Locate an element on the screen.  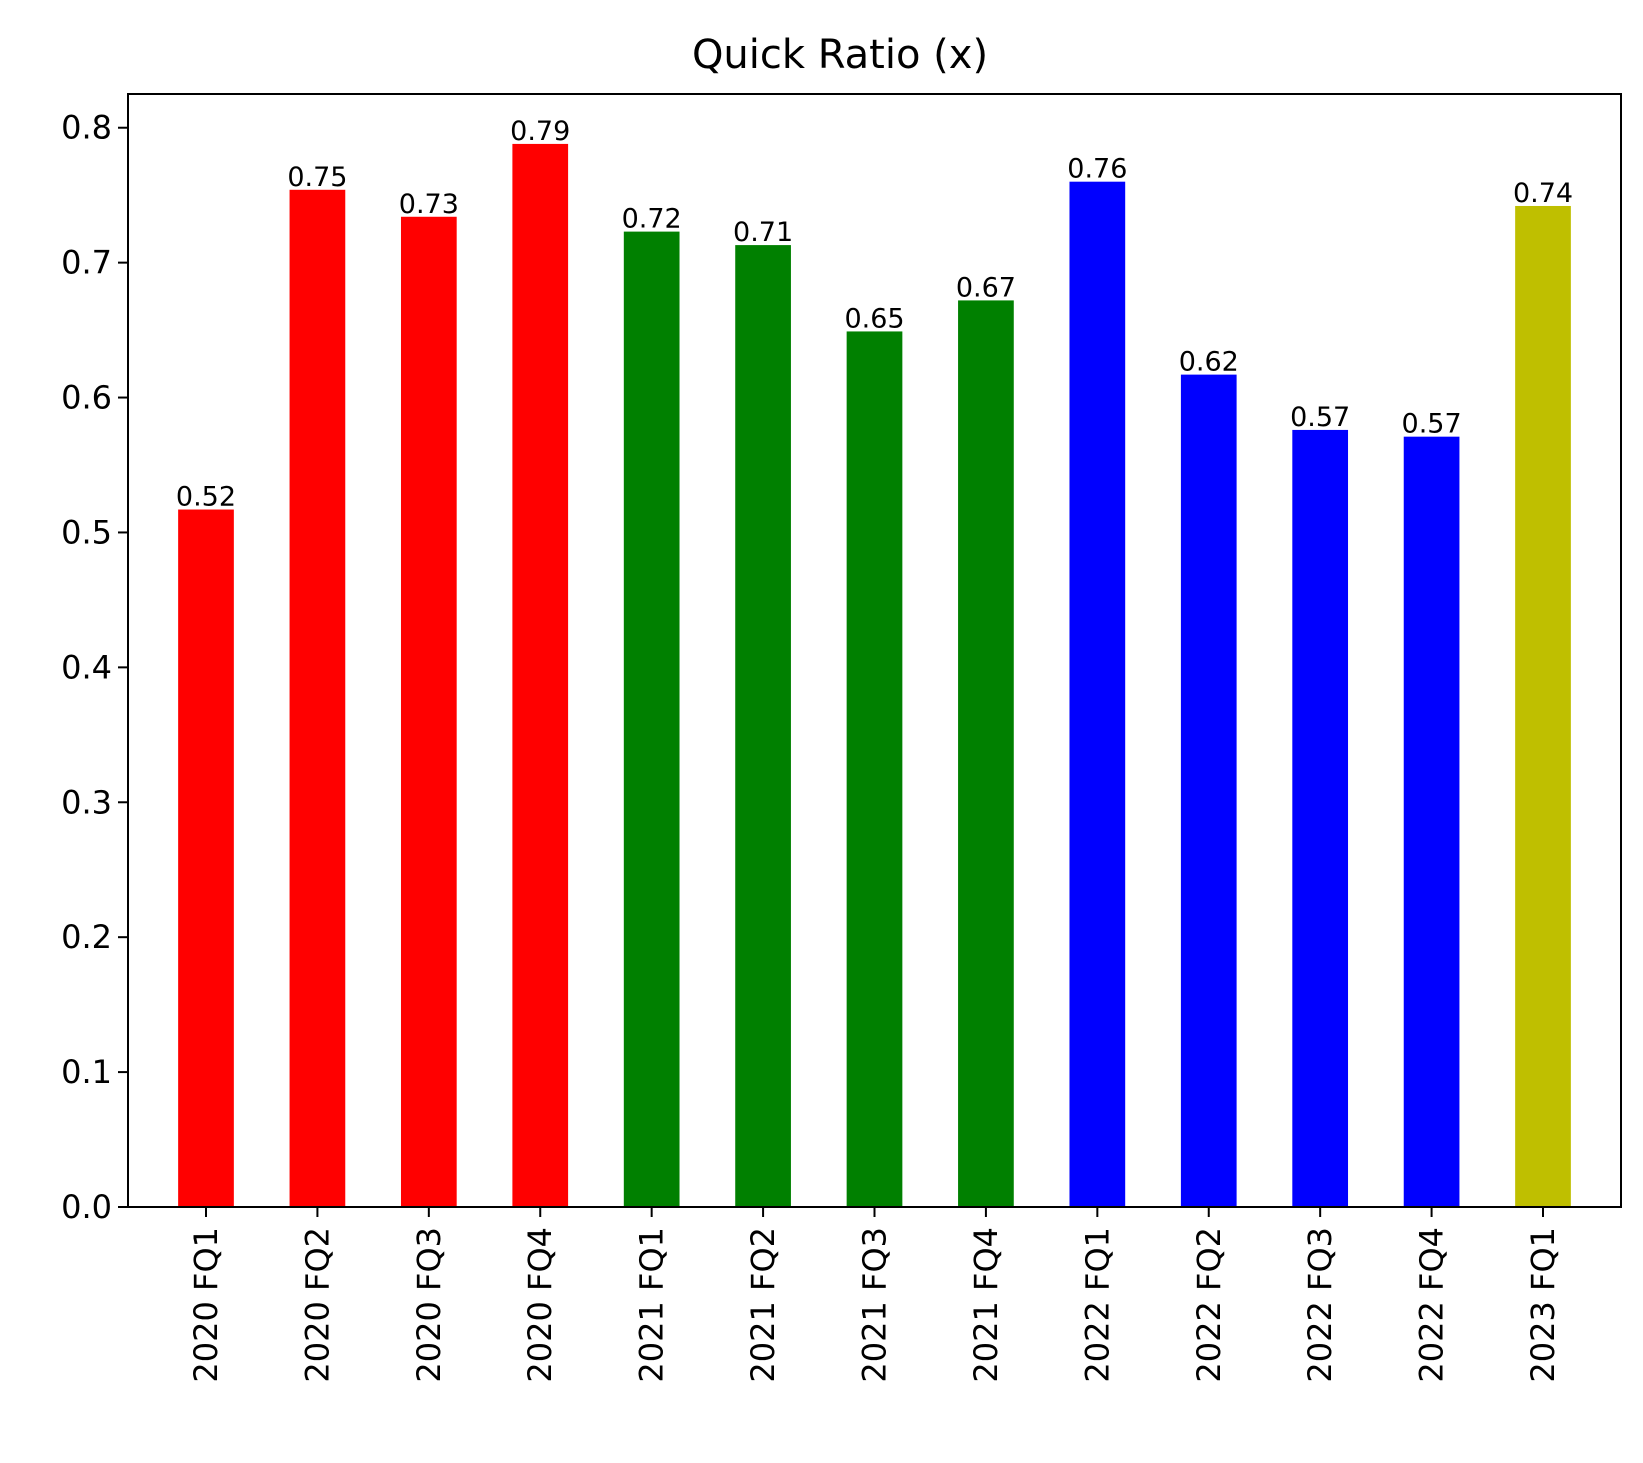
y-axis: 0.0 0.1 0.2 0.3 0.4 0.5 0.6 0.7 0.8 is located at coordinates (94, 667).